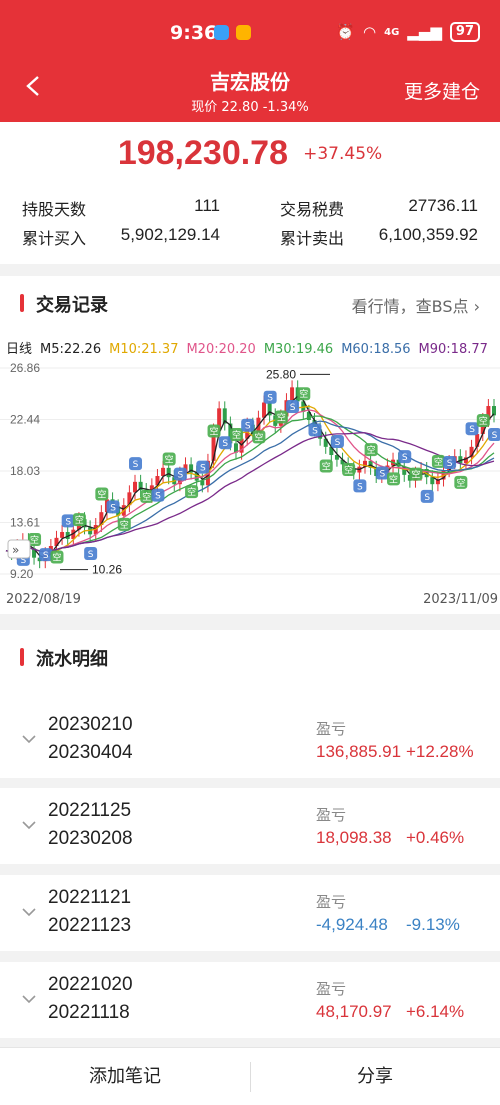 The height and width of the screenshot is (1105, 500). Describe the element at coordinates (250, 913) in the screenshot. I see `flow-item: 20221121 20221123 盈亏 -4,924.48 -9.13%` at that location.